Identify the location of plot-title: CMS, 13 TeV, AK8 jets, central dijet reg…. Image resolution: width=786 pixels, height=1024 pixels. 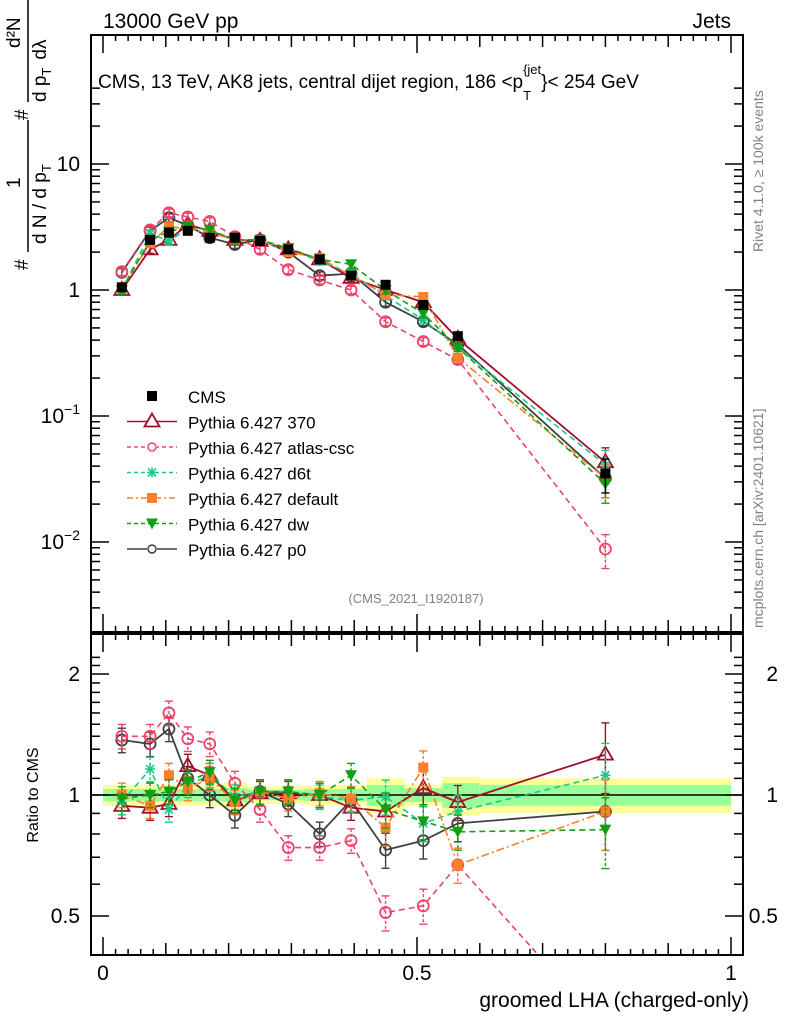
(368, 82).